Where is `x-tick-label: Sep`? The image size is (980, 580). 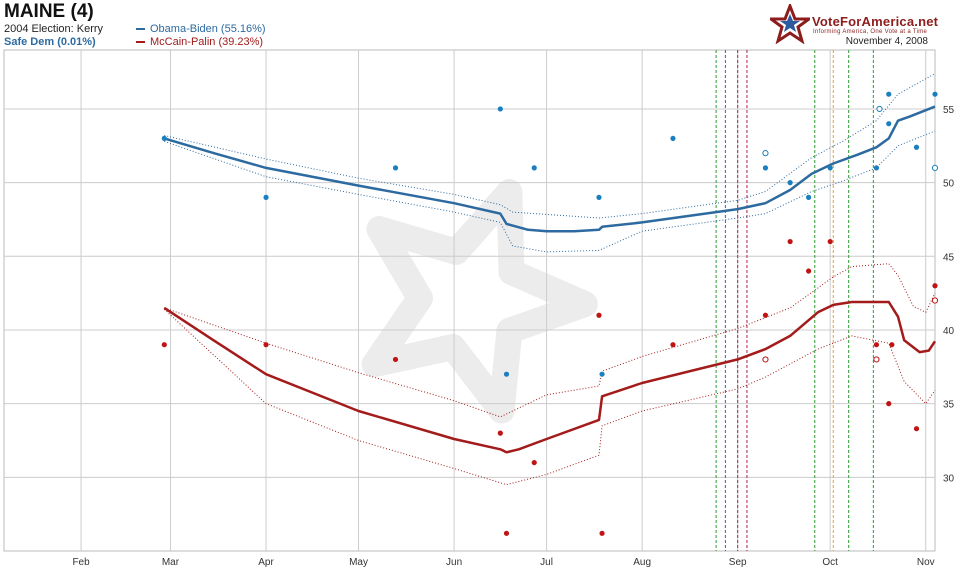
x-tick-label: Sep is located at coordinates (738, 562).